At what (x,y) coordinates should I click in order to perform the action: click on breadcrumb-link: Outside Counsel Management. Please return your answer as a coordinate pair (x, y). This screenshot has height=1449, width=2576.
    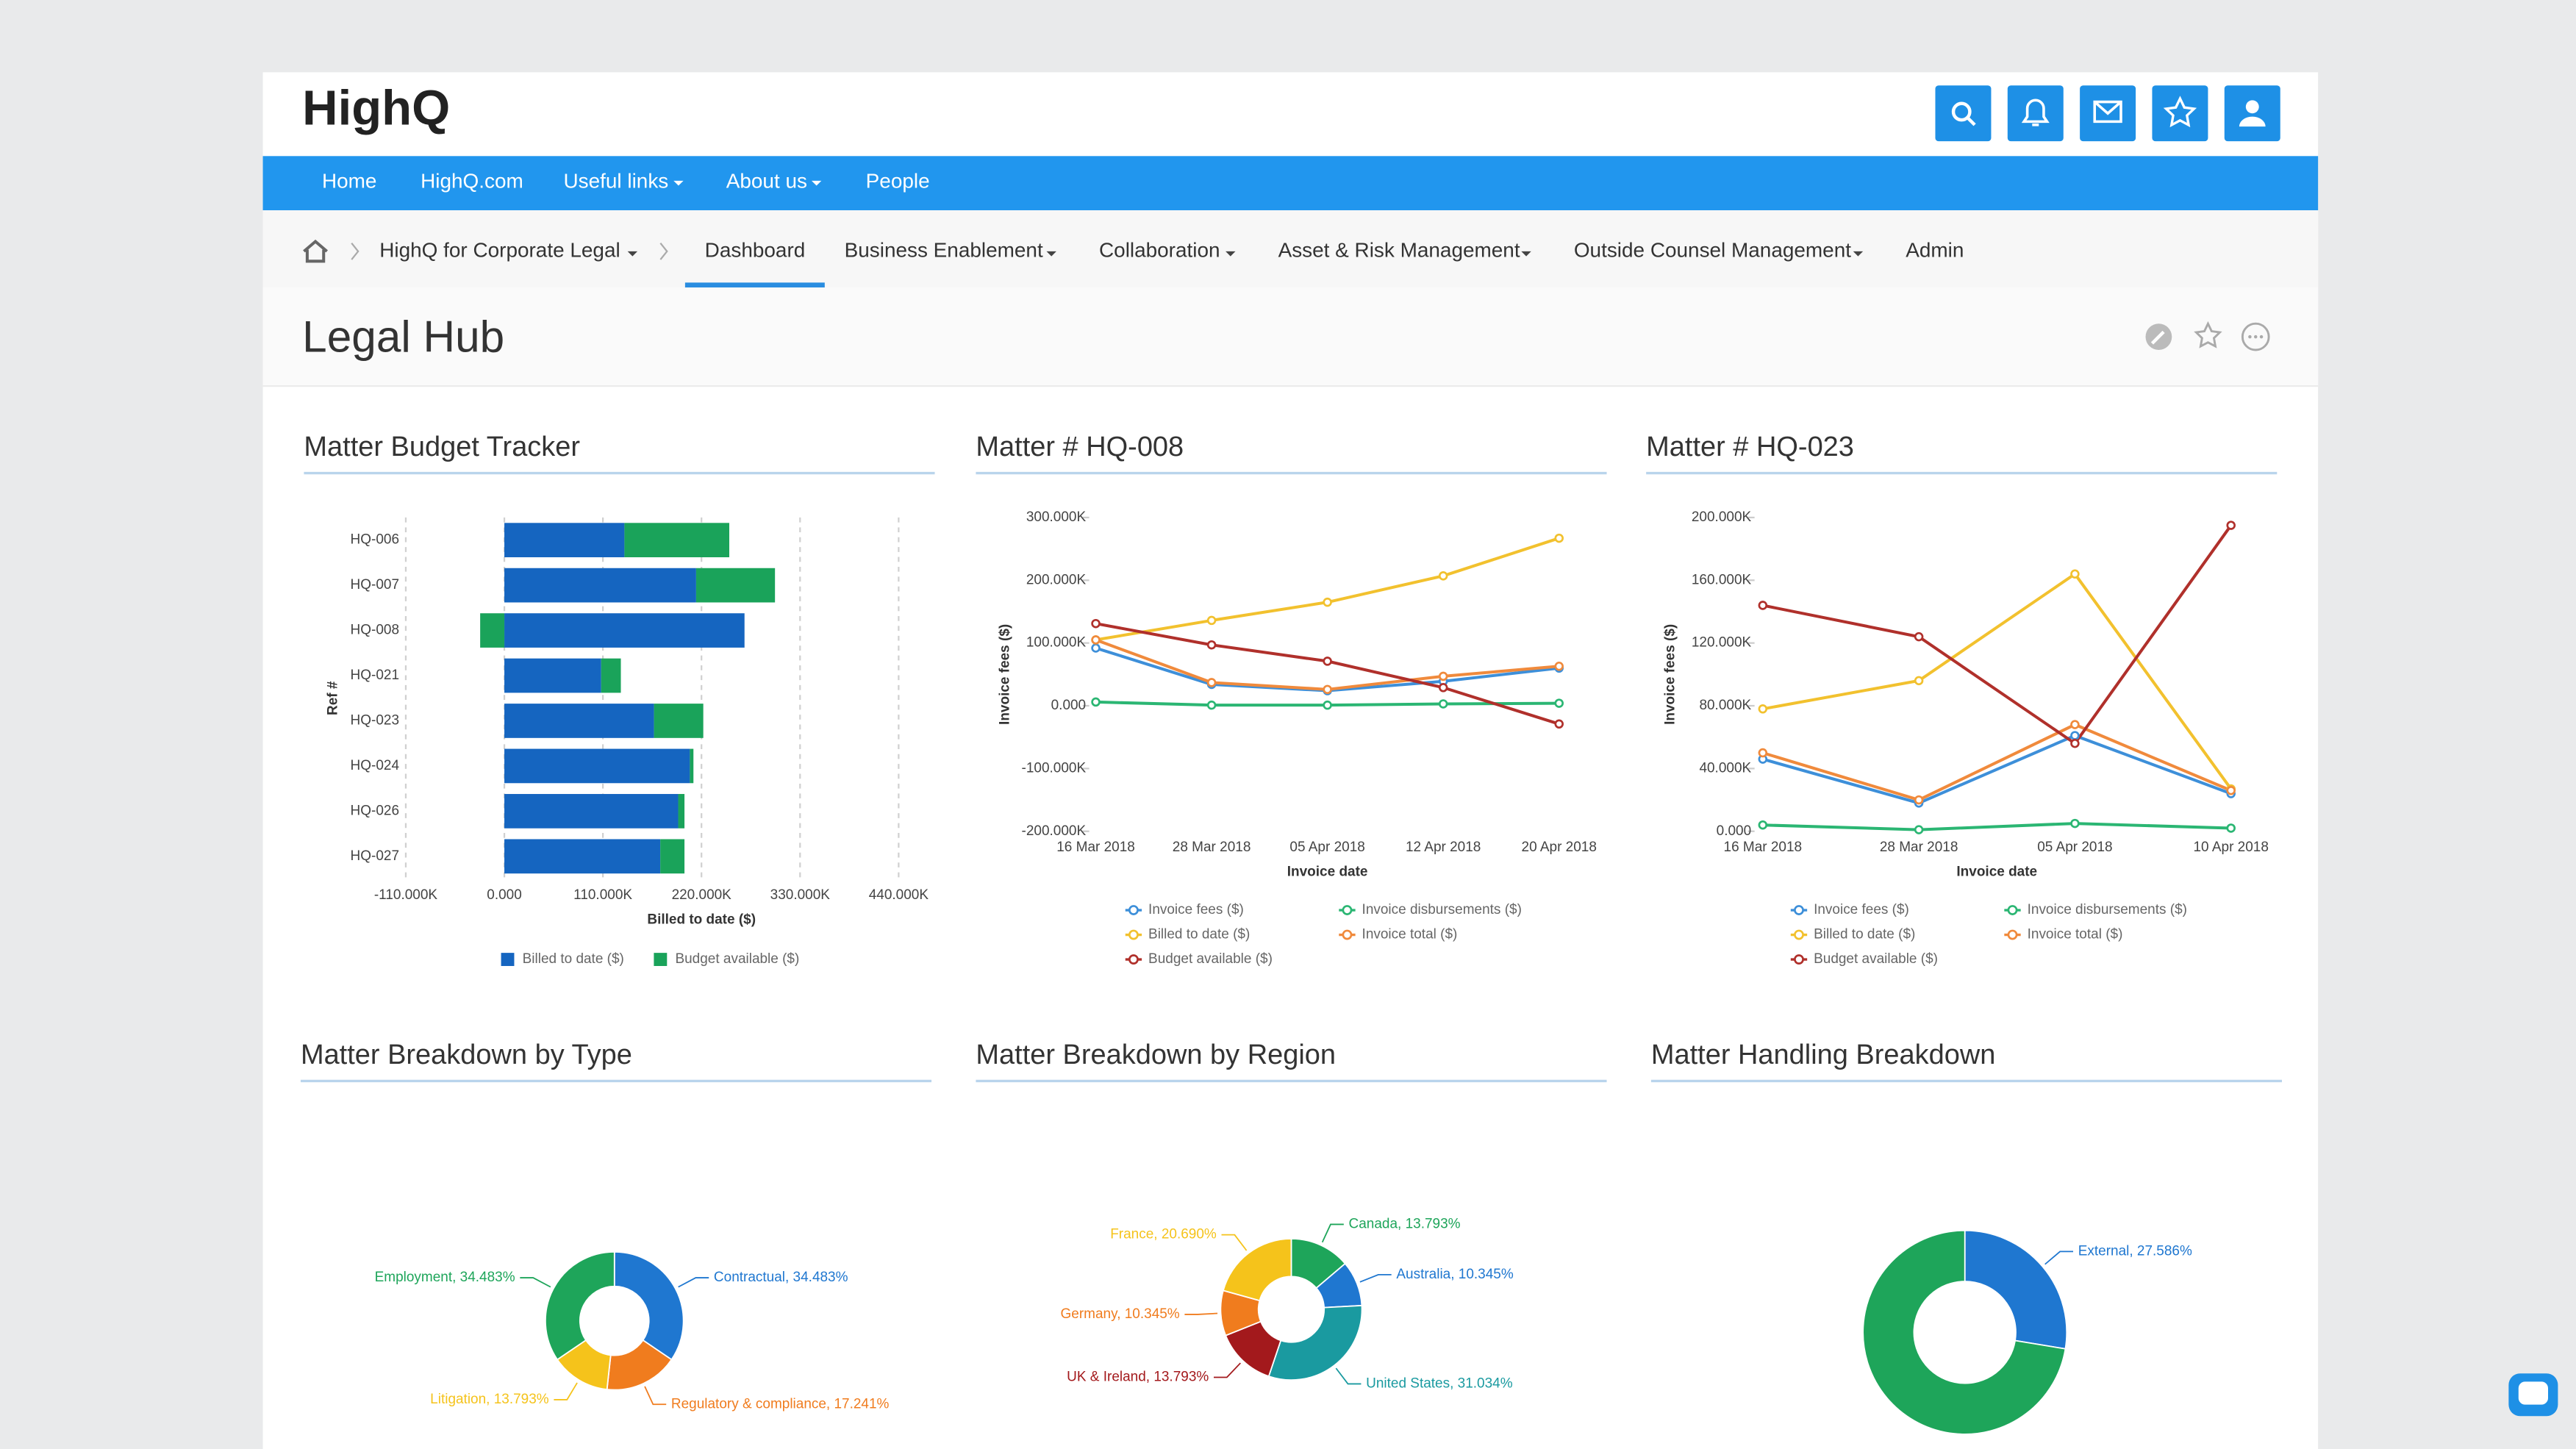
    Looking at the image, I should click on (1712, 249).